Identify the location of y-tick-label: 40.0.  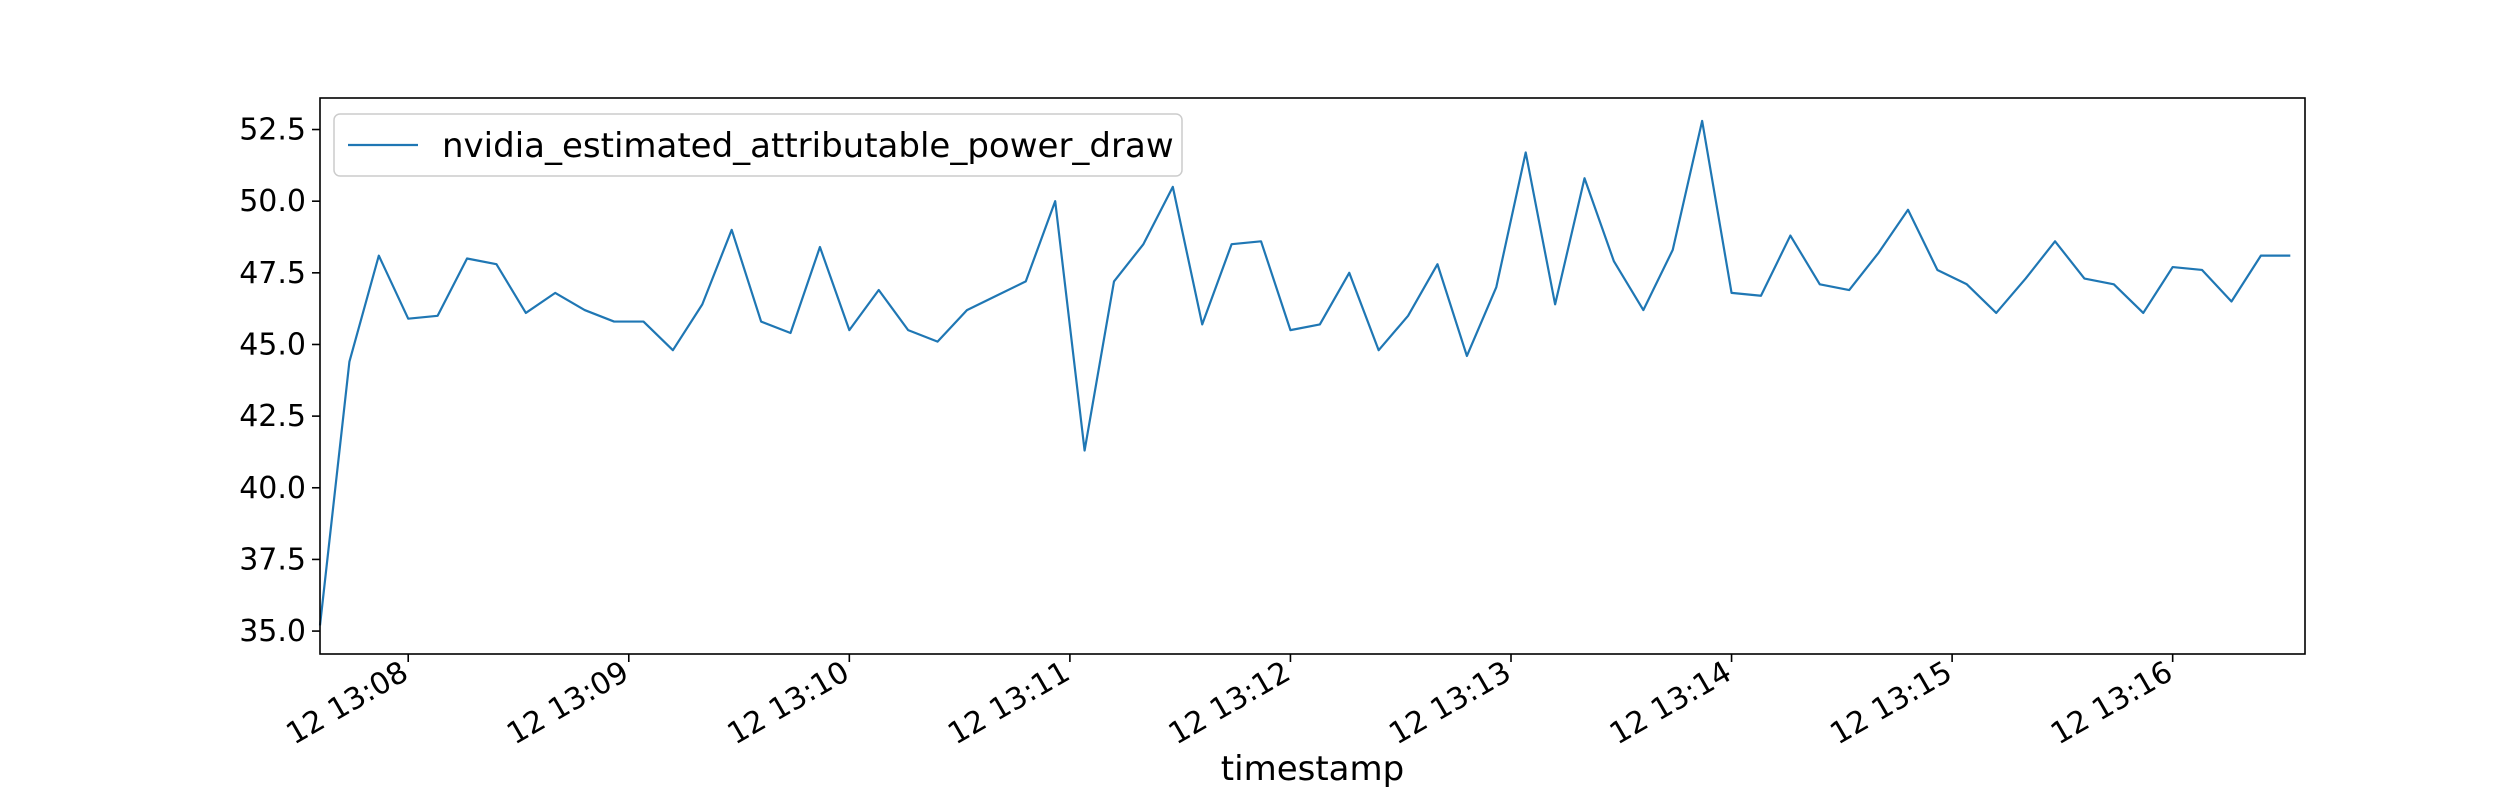
(272, 488).